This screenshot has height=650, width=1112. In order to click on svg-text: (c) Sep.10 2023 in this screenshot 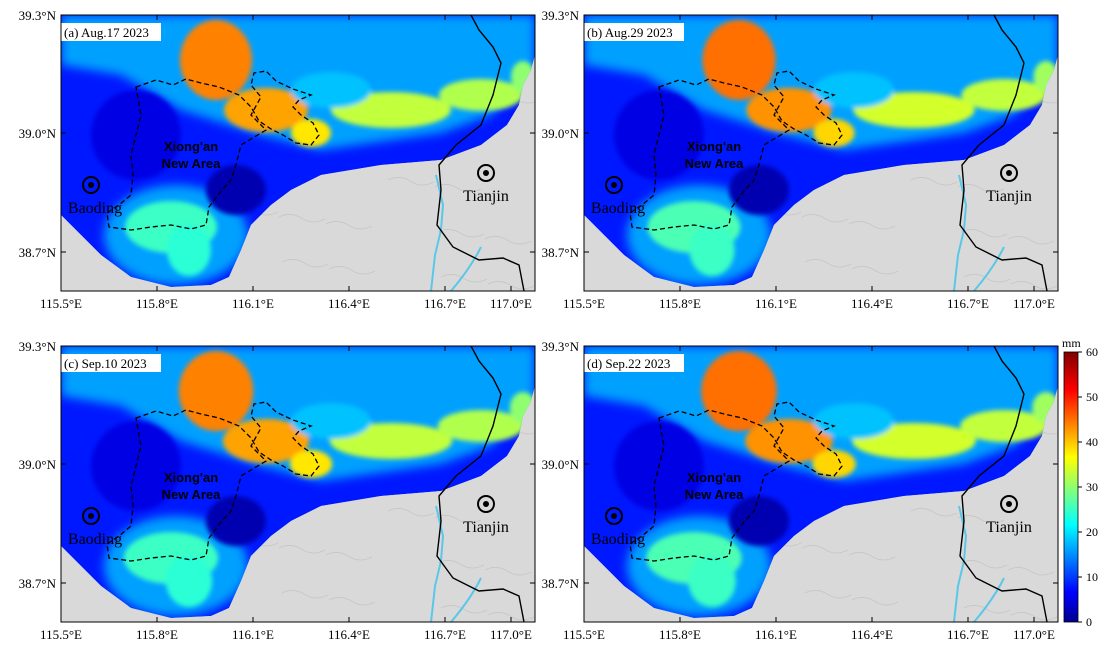, I will do `click(105, 363)`.